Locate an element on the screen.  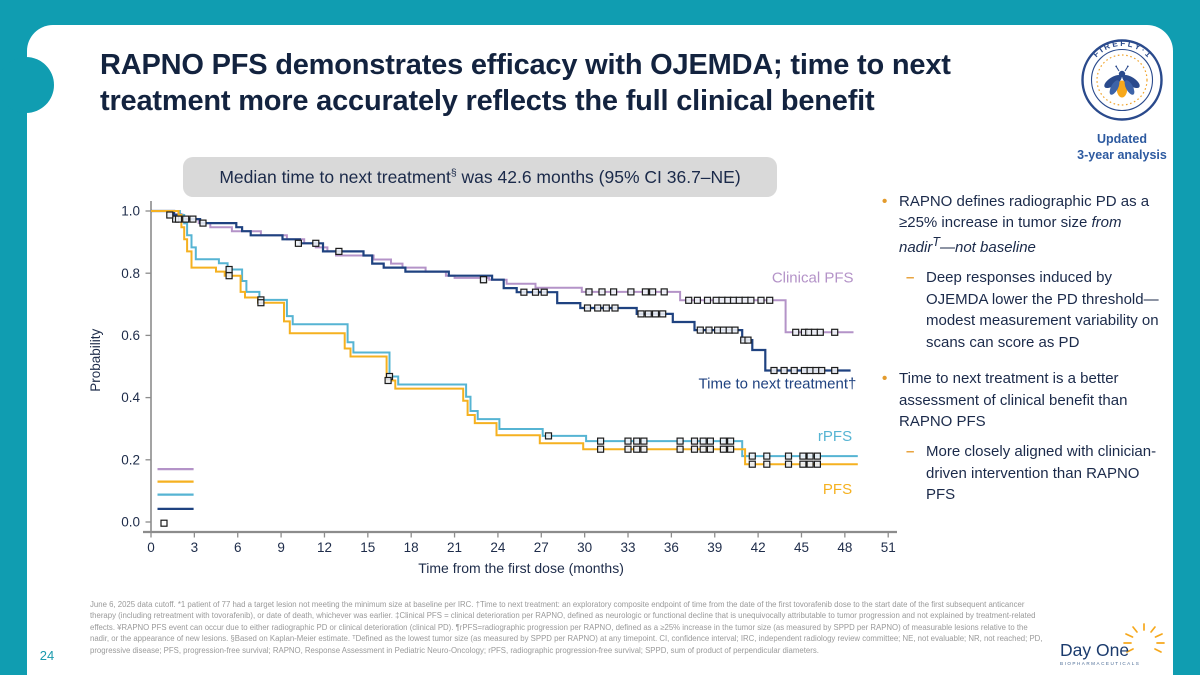
svg-text: 48 is located at coordinates (844, 547).